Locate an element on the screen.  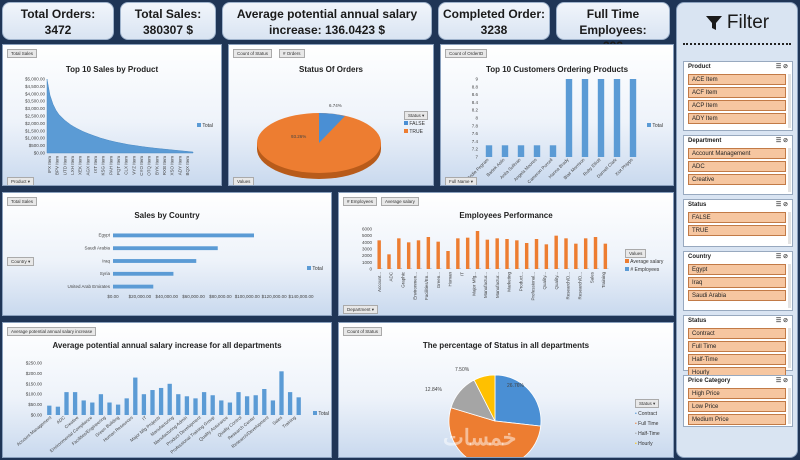
field-tag: Average potential annual salary increase is located at coordinates (52, 331).